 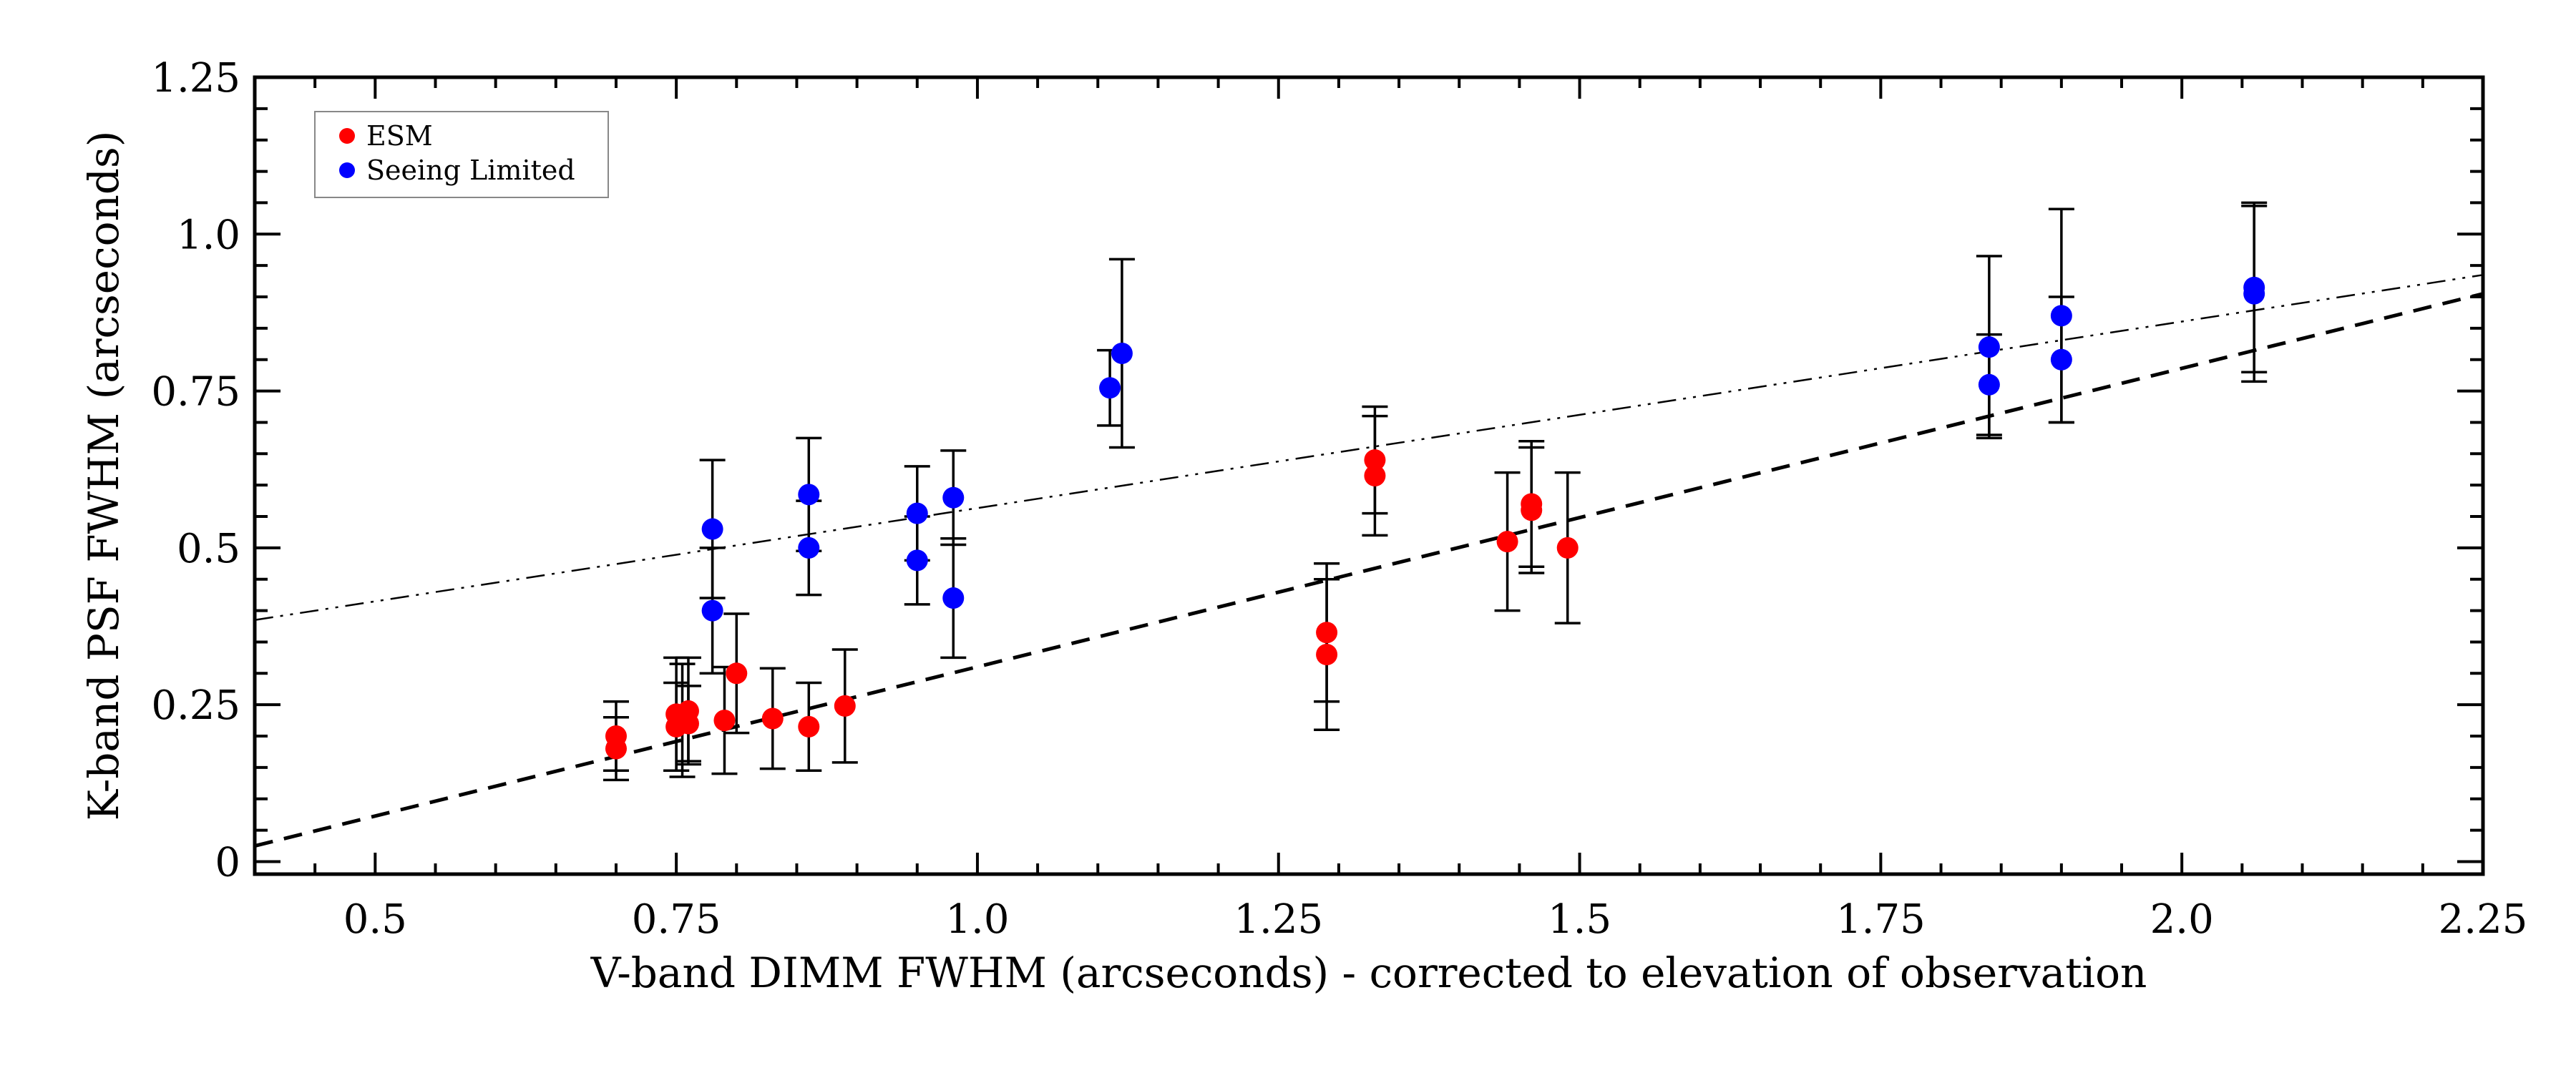 What do you see at coordinates (195, 705) in the screenshot?
I see `y-tick-label: 0.25` at bounding box center [195, 705].